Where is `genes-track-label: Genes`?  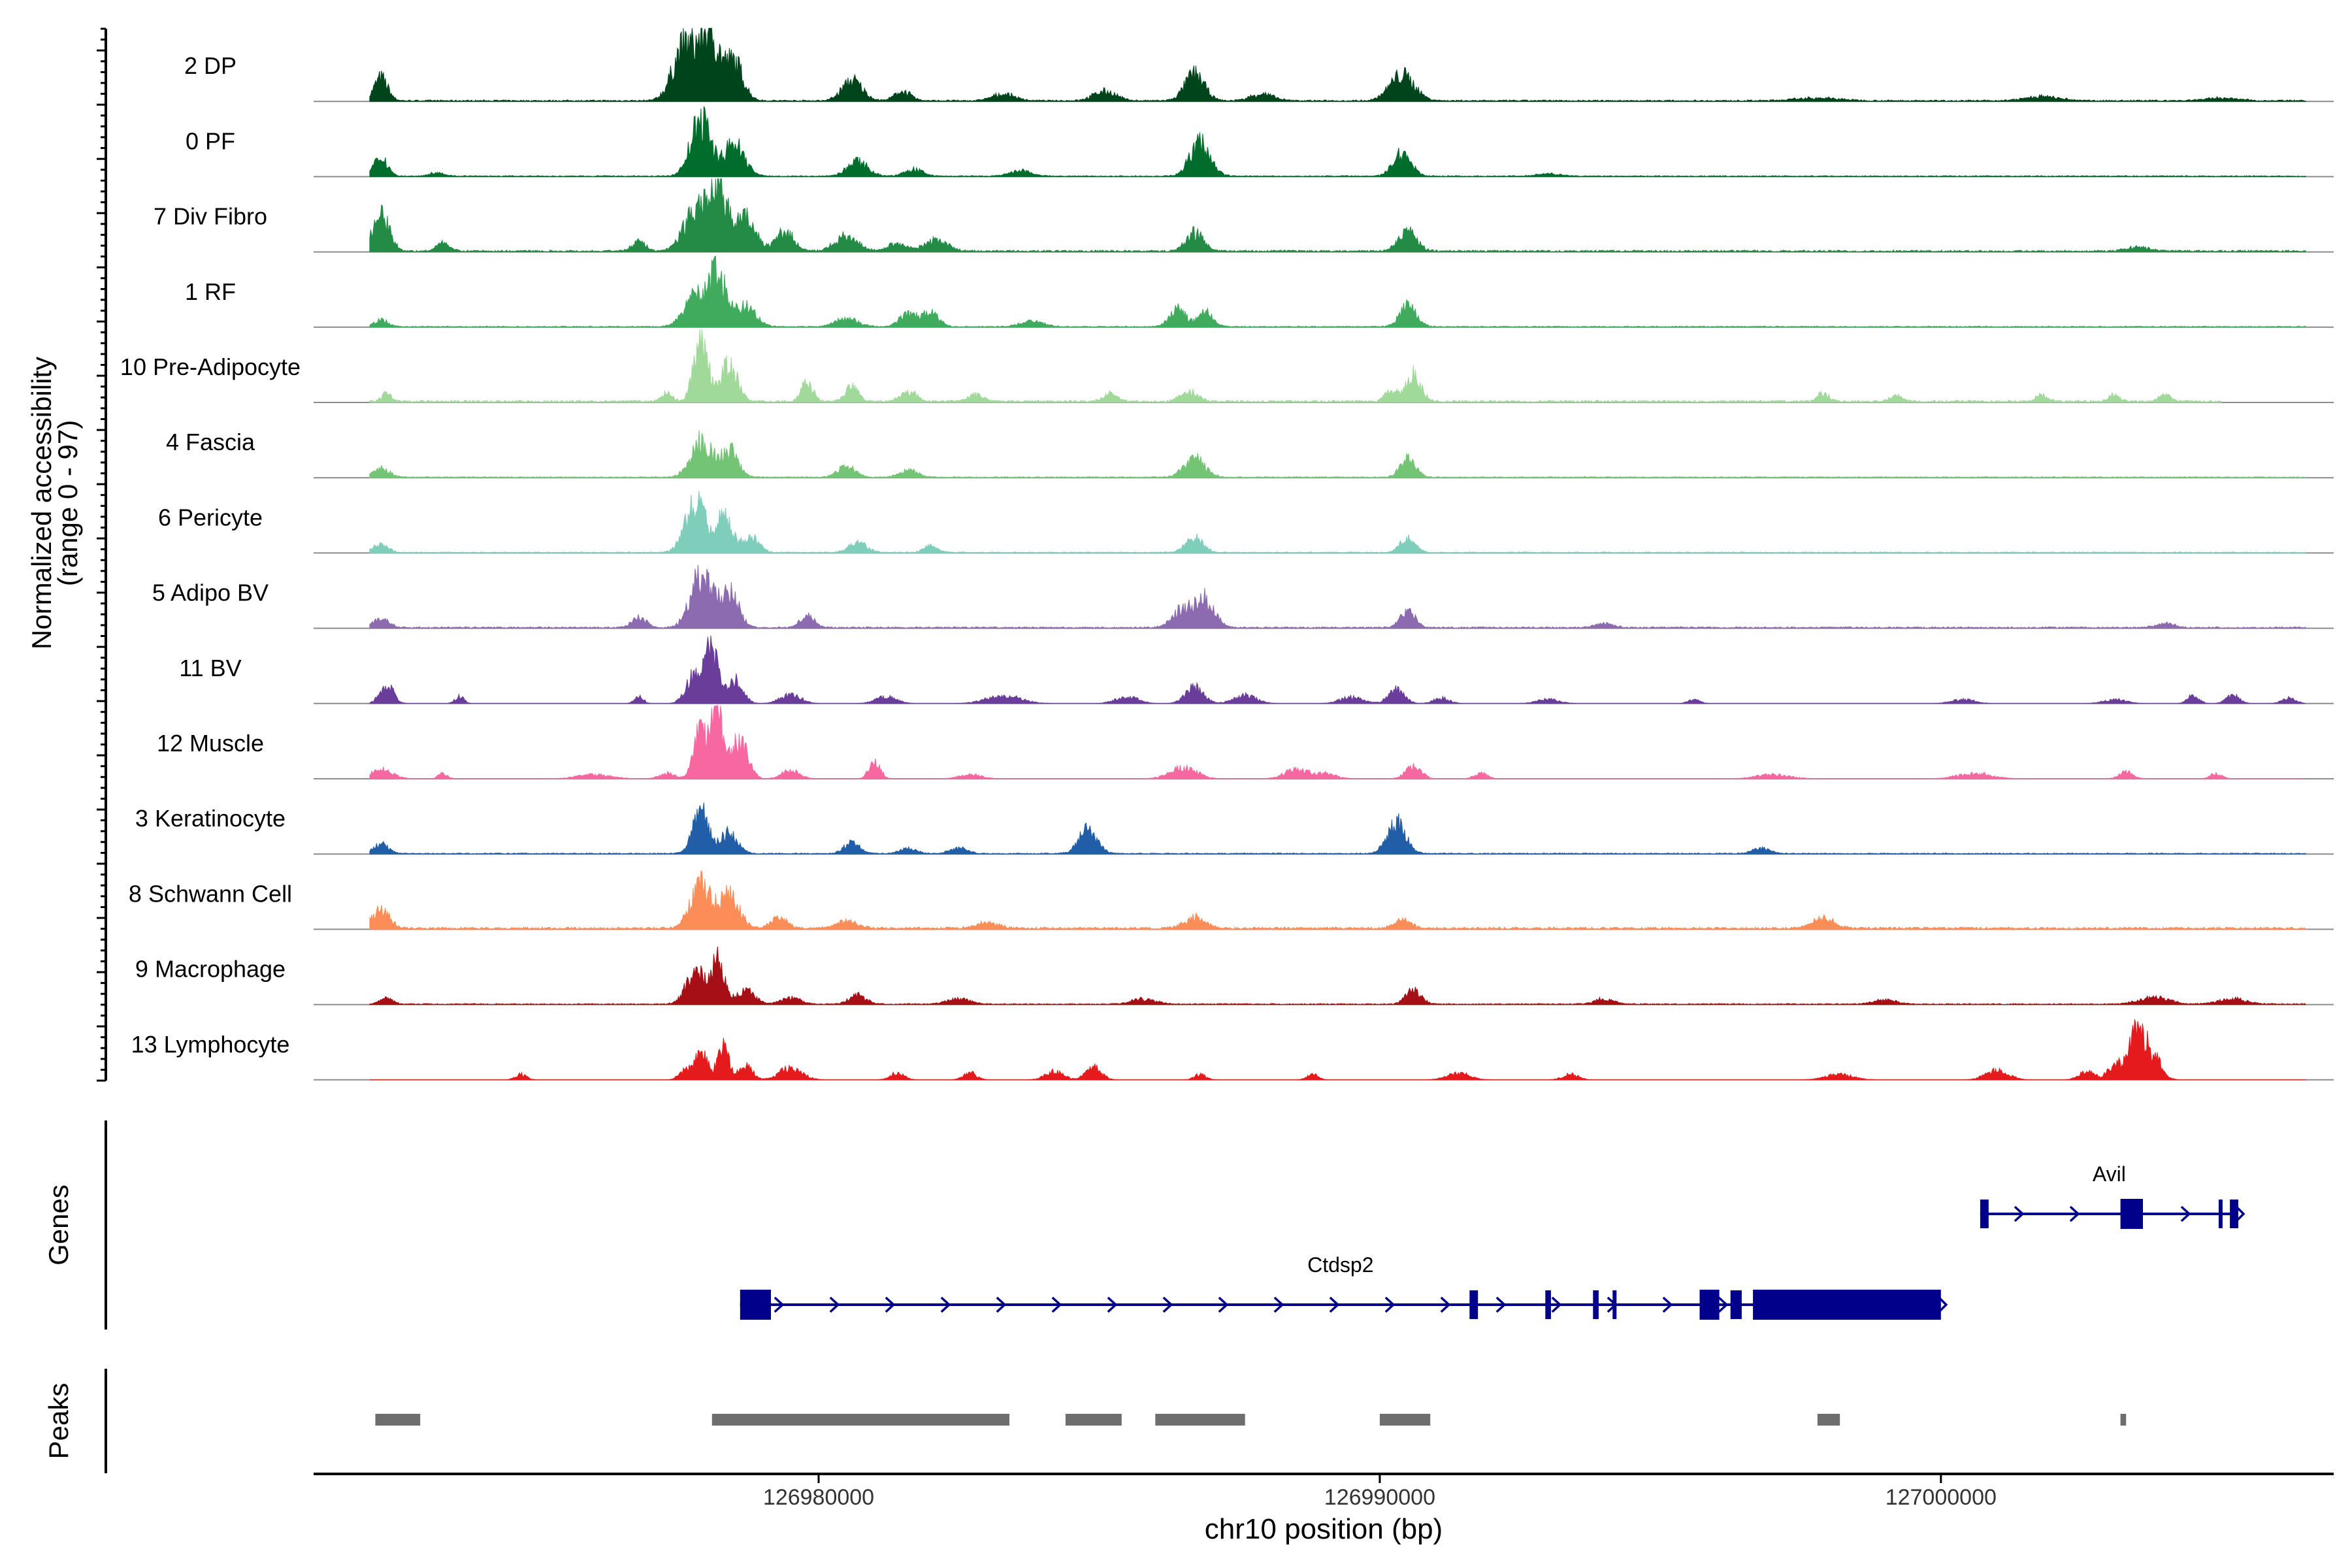
genes-track-label: Genes is located at coordinates (58, 1225).